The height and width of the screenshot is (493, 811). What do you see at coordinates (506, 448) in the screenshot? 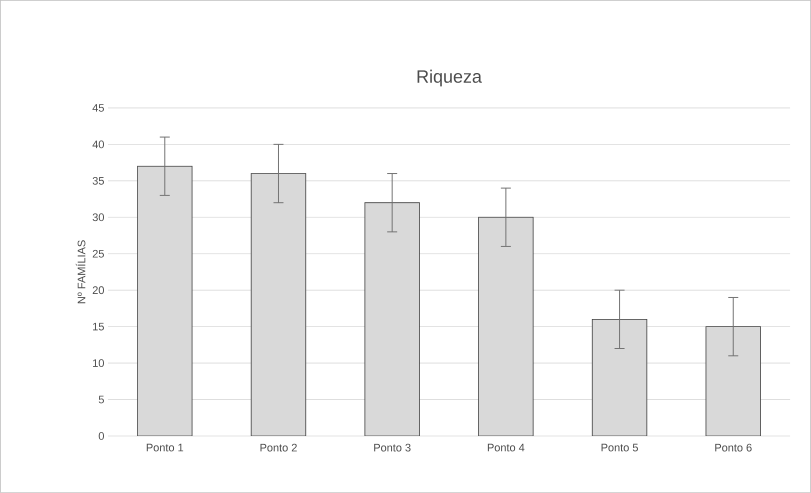
I see `x-tick-label: Ponto 4` at bounding box center [506, 448].